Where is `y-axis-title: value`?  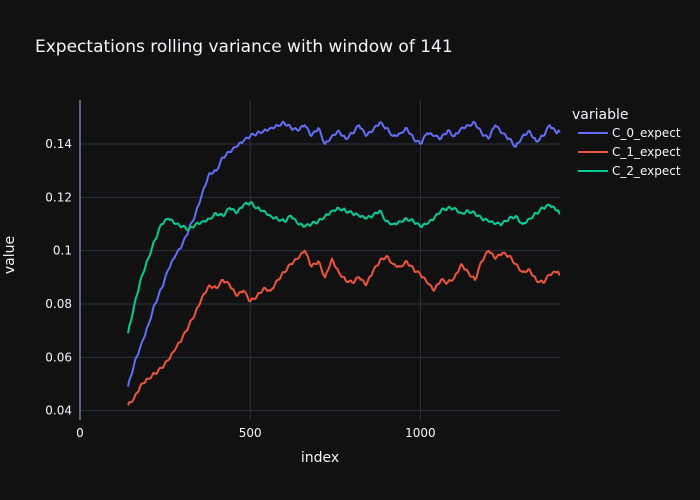
y-axis-title: value is located at coordinates (10, 255).